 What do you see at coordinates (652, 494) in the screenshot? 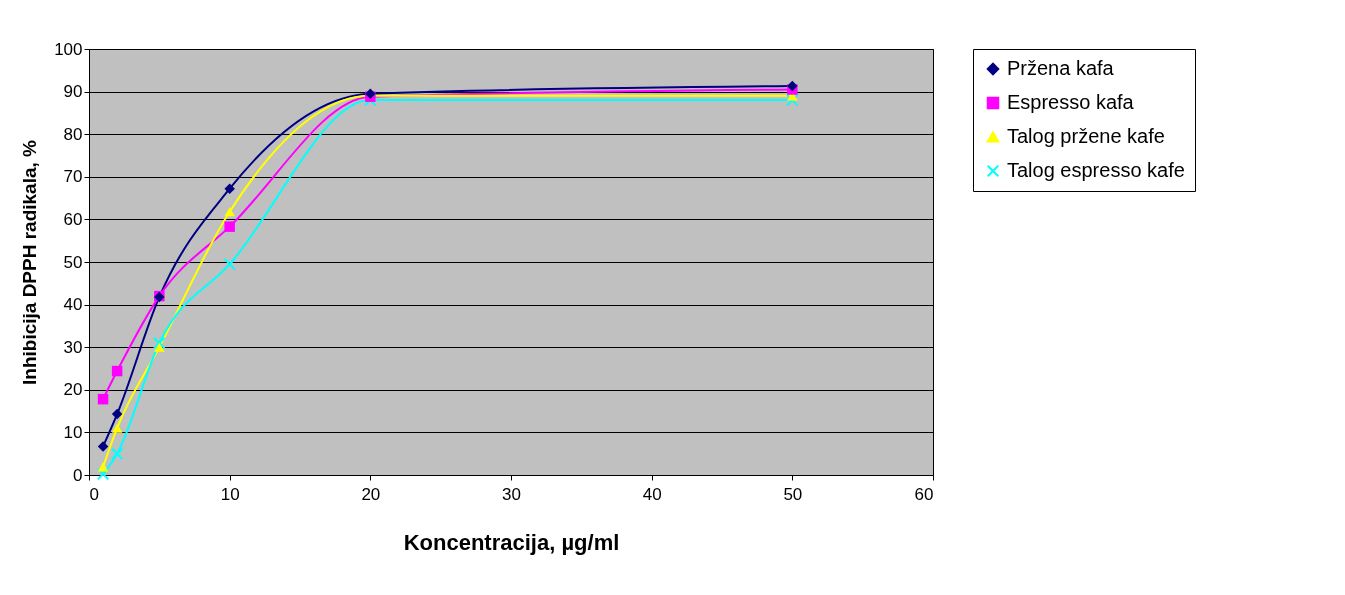
I see `x-tick-label: 40` at bounding box center [652, 494].